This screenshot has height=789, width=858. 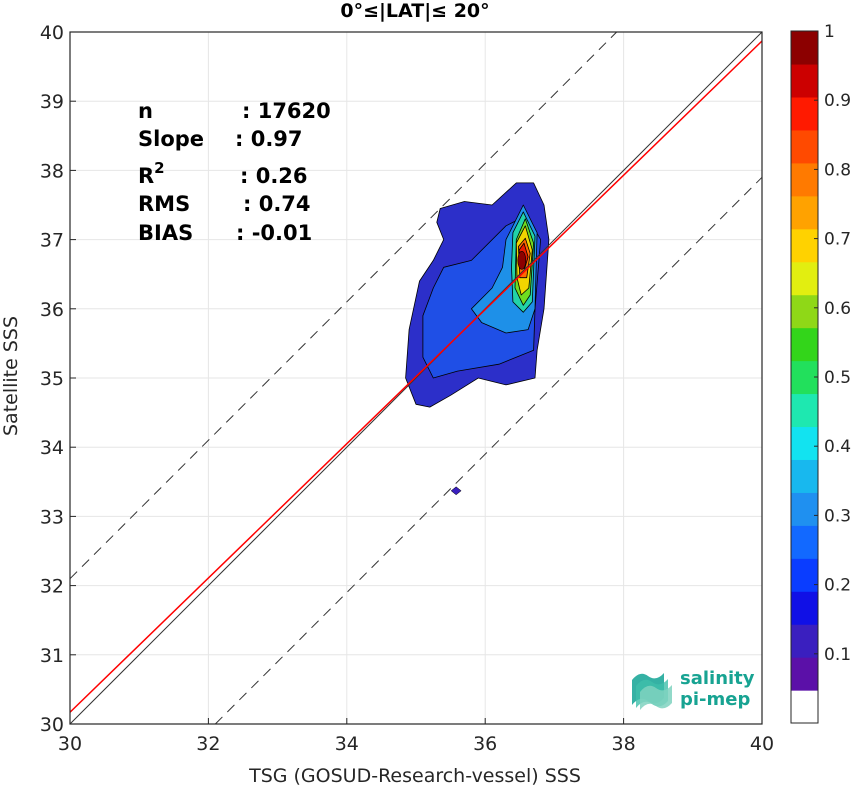 What do you see at coordinates (274, 233) in the screenshot?
I see `stat-value: : -0.01` at bounding box center [274, 233].